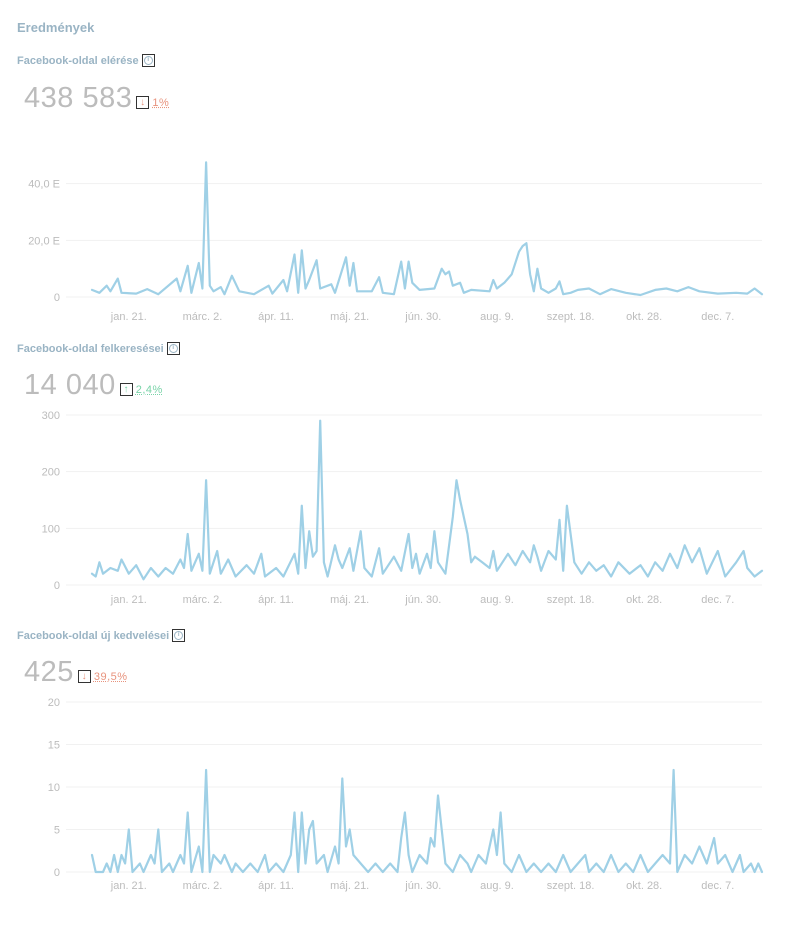  I want to click on likes-title: Facebook-oldal új kedvelései i, so click(101, 635).